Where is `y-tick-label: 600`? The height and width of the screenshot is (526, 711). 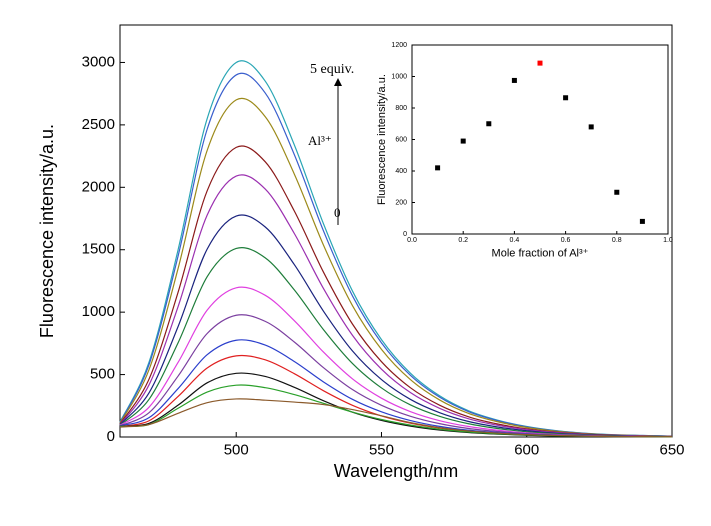
y-tick-label: 600 is located at coordinates (401, 139).